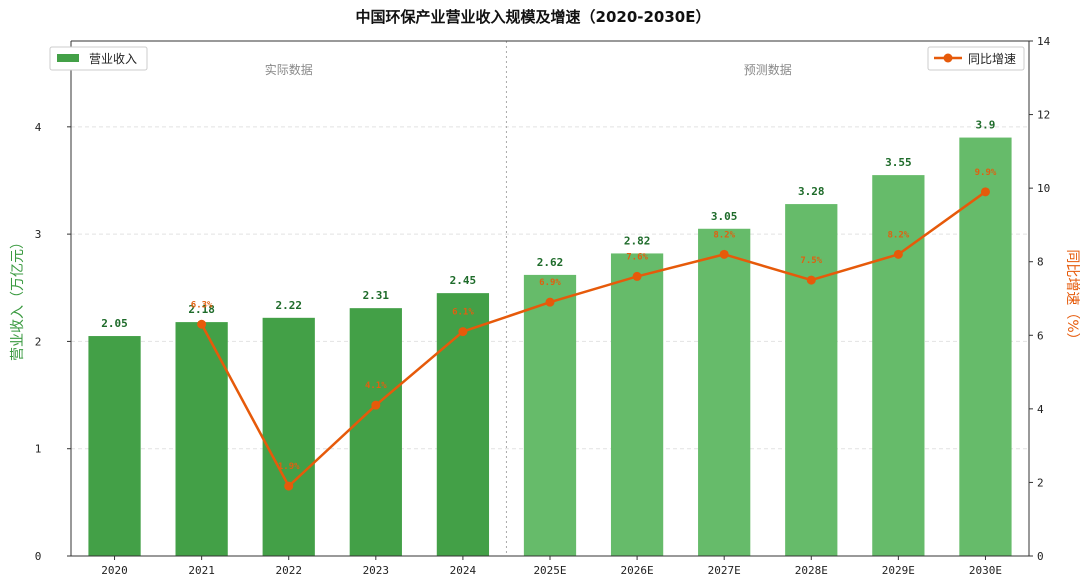 The width and height of the screenshot is (1080, 587). I want to click on growth-value-label: 6.3%, so click(202, 305).